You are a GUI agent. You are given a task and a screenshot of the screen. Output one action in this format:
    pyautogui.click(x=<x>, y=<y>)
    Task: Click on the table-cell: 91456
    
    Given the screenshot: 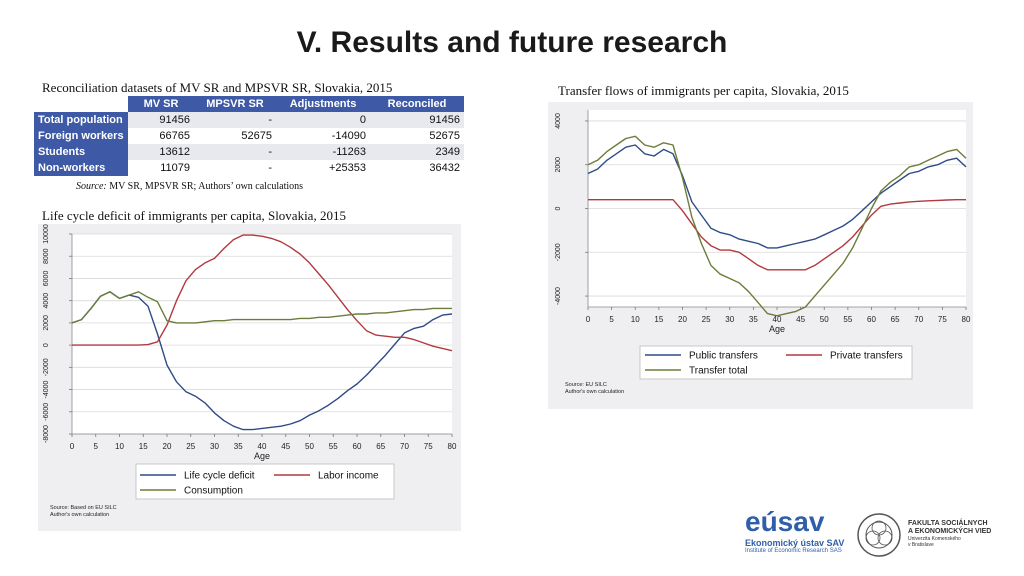 What is the action you would take?
    pyautogui.click(x=161, y=120)
    